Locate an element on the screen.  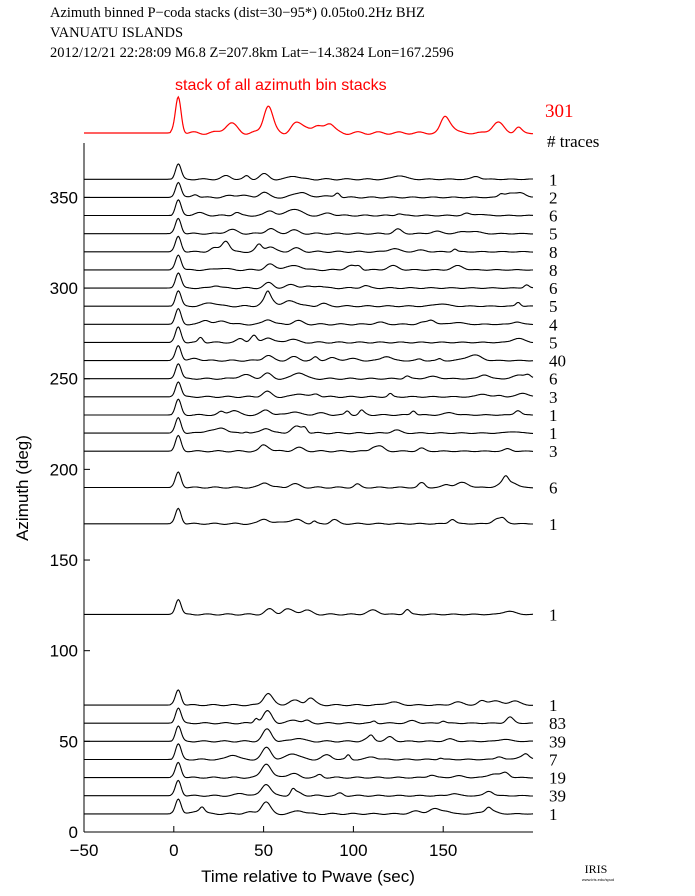
trace-count-az-360: 1 is located at coordinates (553, 179).